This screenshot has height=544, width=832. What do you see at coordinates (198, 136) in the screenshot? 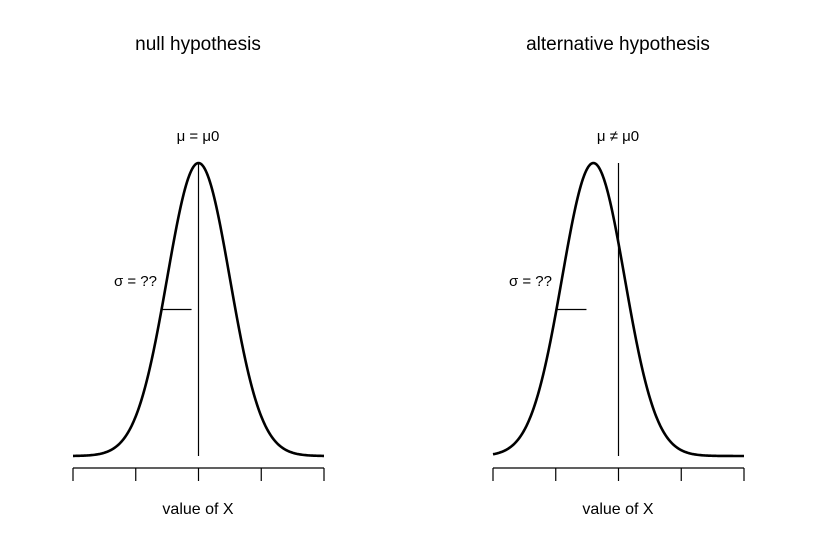
I see `mean-label: μ = μ0` at bounding box center [198, 136].